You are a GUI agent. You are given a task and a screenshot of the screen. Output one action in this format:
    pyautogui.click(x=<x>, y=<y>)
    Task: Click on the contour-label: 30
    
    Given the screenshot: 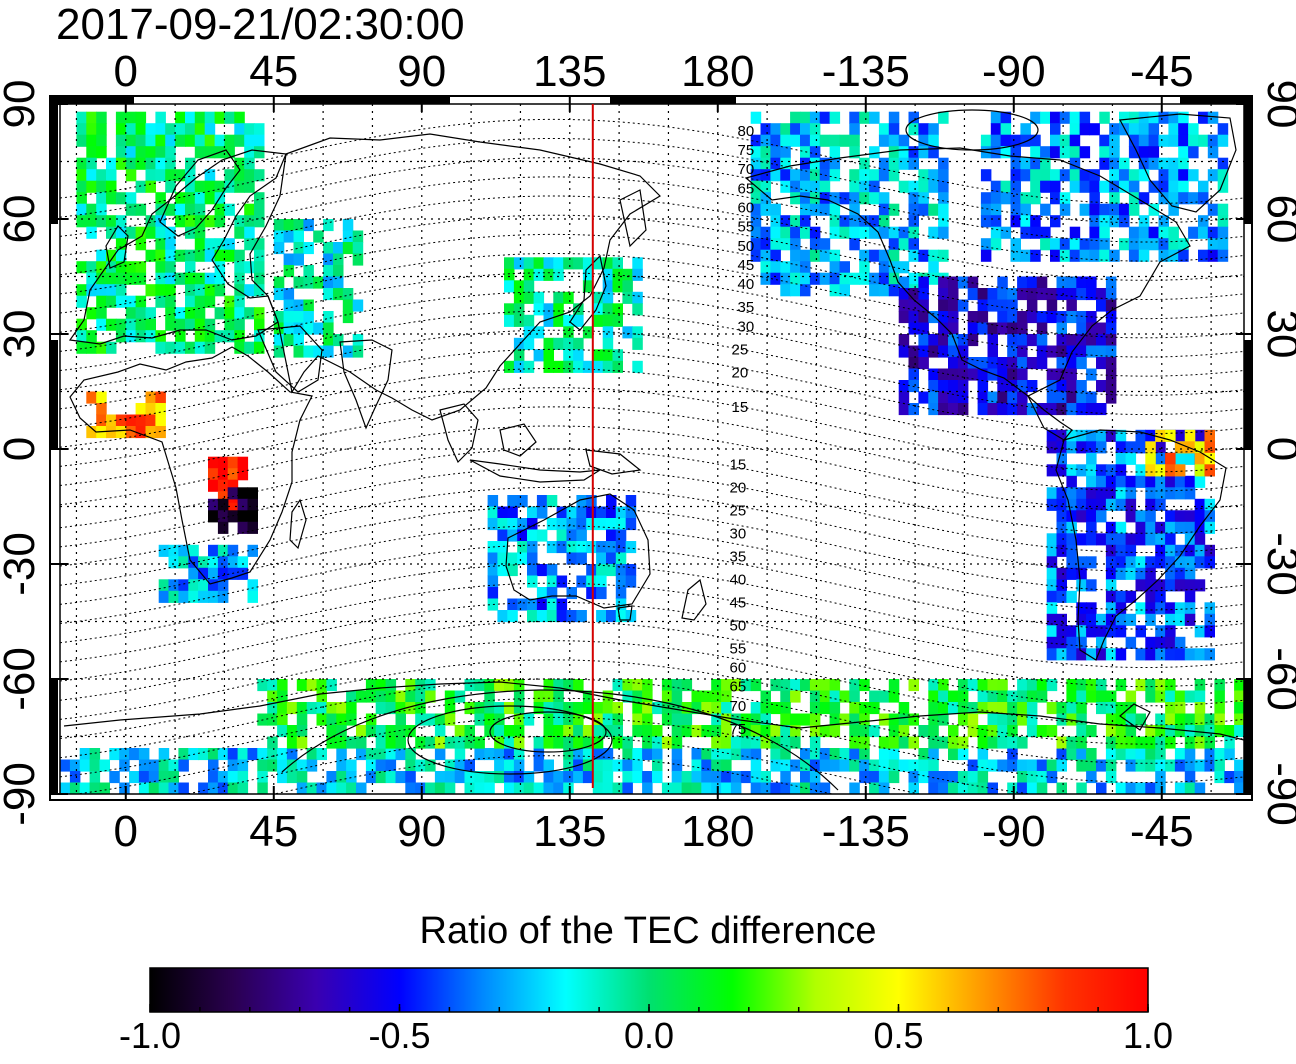 What is the action you would take?
    pyautogui.click(x=746, y=326)
    